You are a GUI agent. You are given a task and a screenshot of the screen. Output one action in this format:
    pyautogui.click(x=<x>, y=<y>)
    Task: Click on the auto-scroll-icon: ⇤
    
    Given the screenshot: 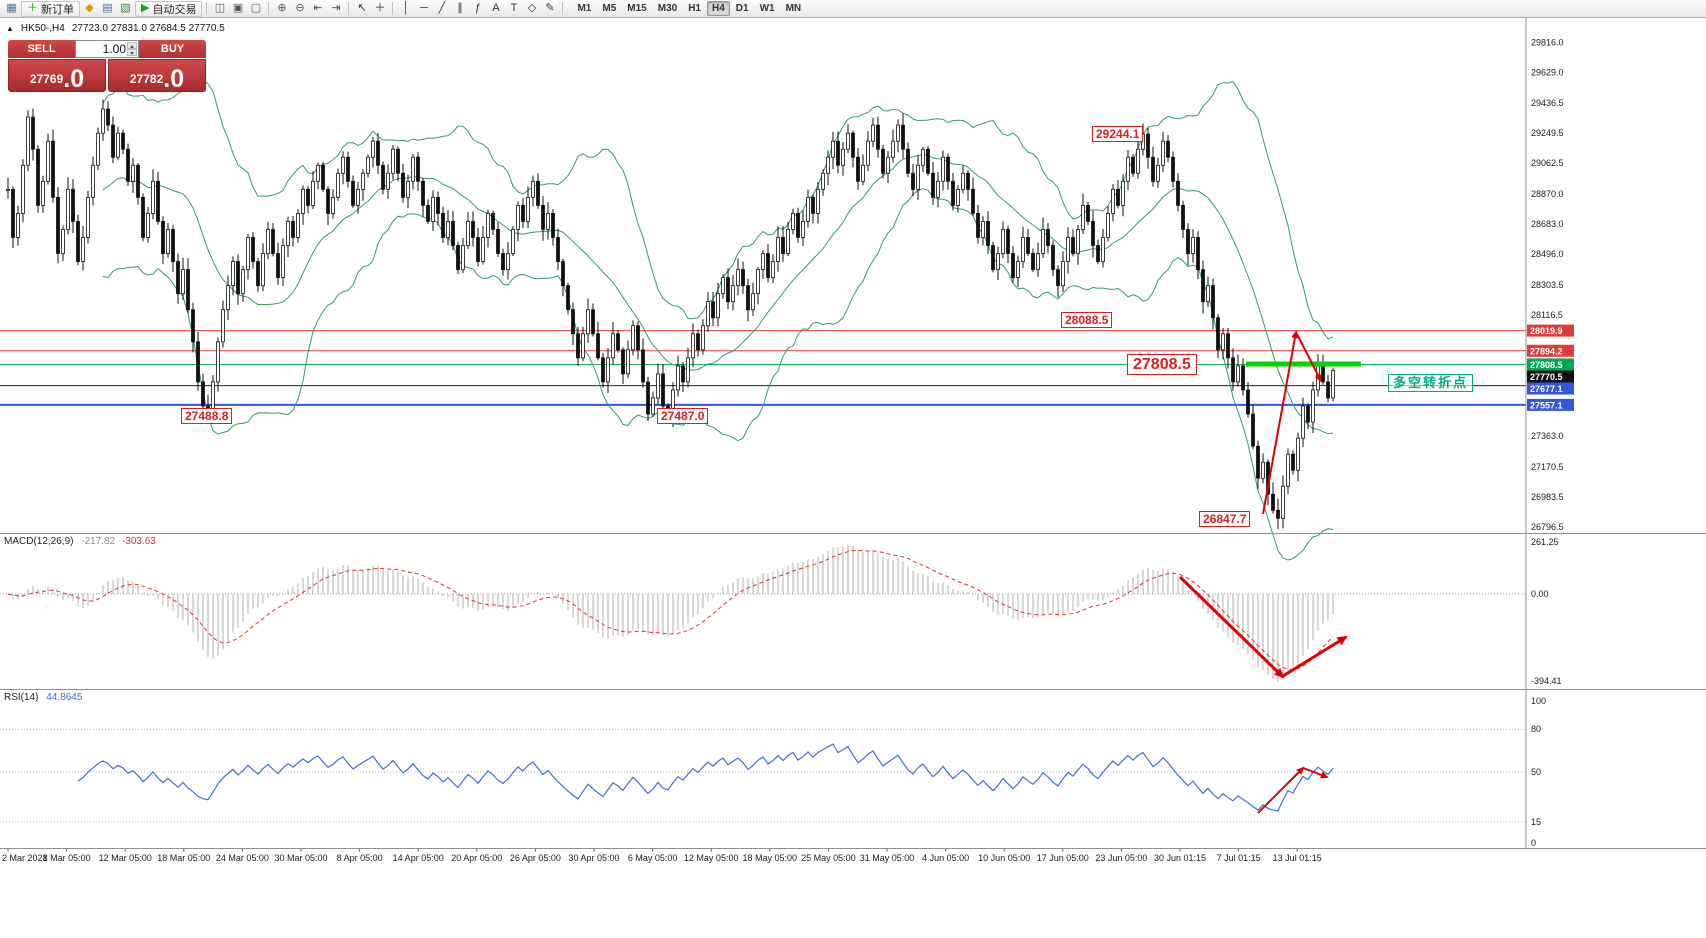 What is the action you would take?
    pyautogui.click(x=318, y=8)
    